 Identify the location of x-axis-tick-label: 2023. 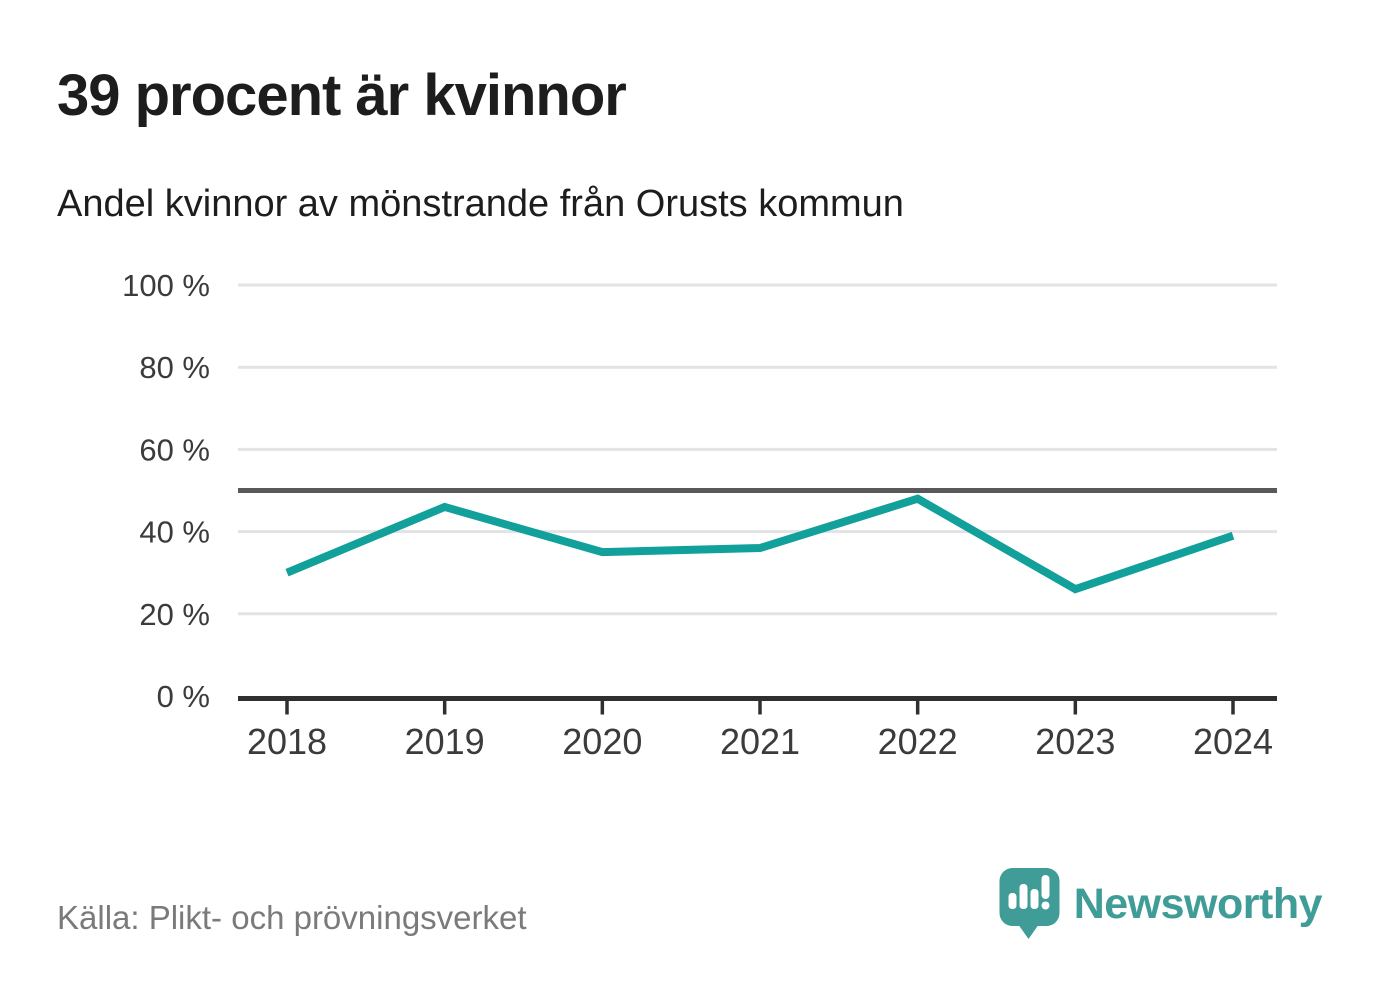
(1075, 741).